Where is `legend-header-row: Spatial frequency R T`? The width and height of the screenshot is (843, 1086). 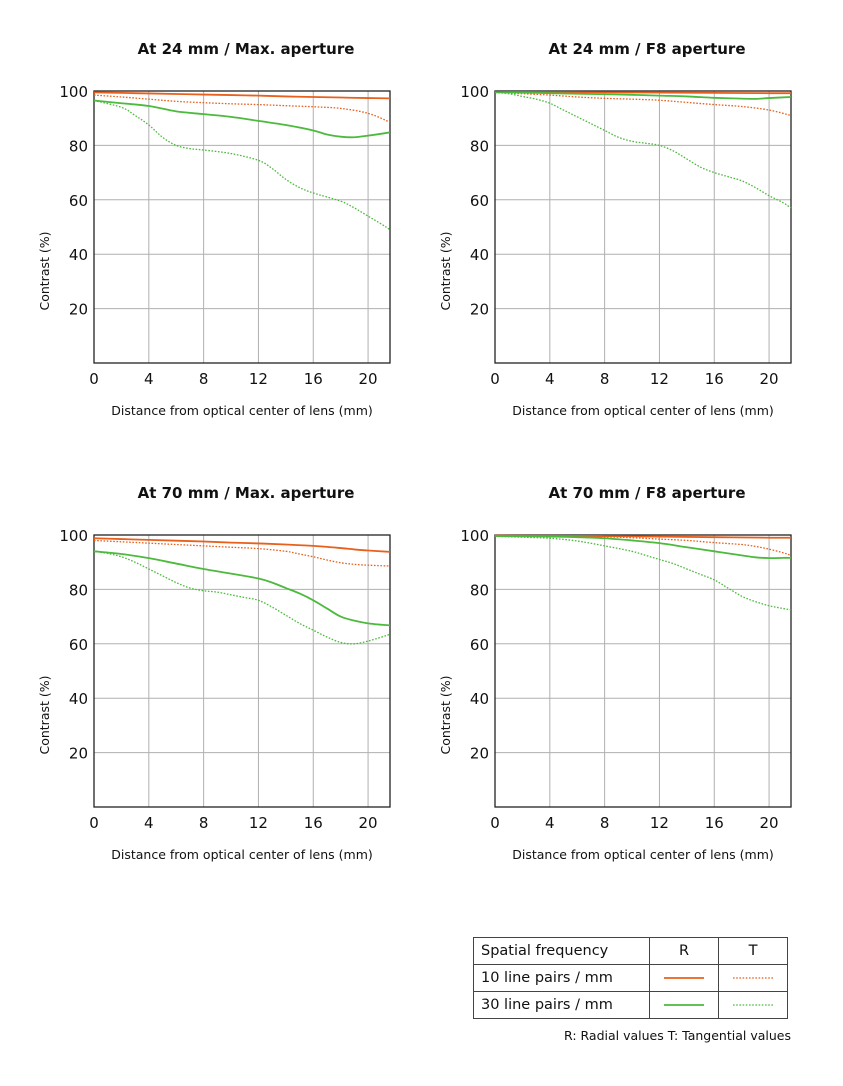
legend-header-row: Spatial frequency R T is located at coordinates (630, 951).